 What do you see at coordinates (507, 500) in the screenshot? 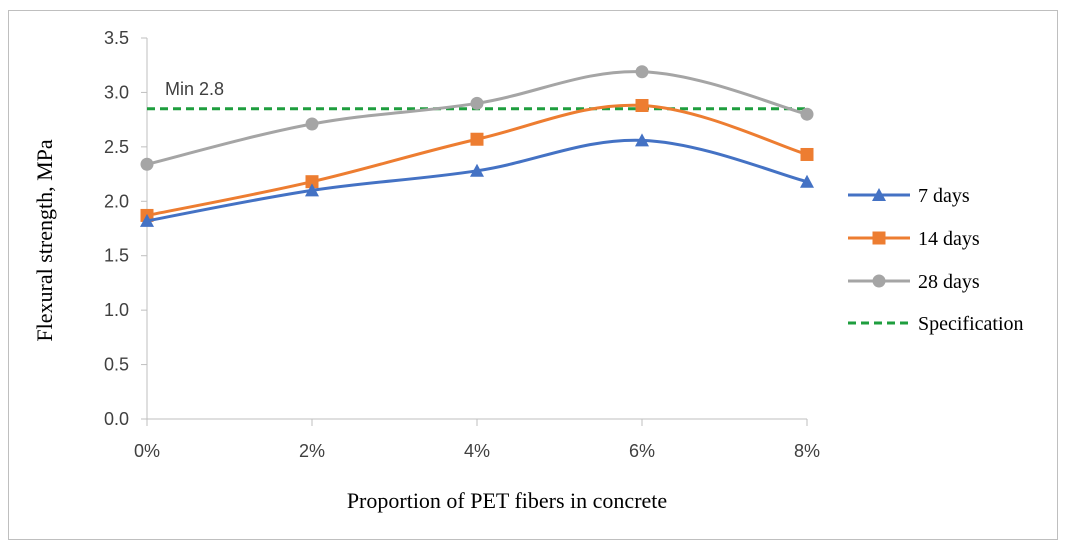
I see `x-axis-title: Proportion of PET fibers in concrete` at bounding box center [507, 500].